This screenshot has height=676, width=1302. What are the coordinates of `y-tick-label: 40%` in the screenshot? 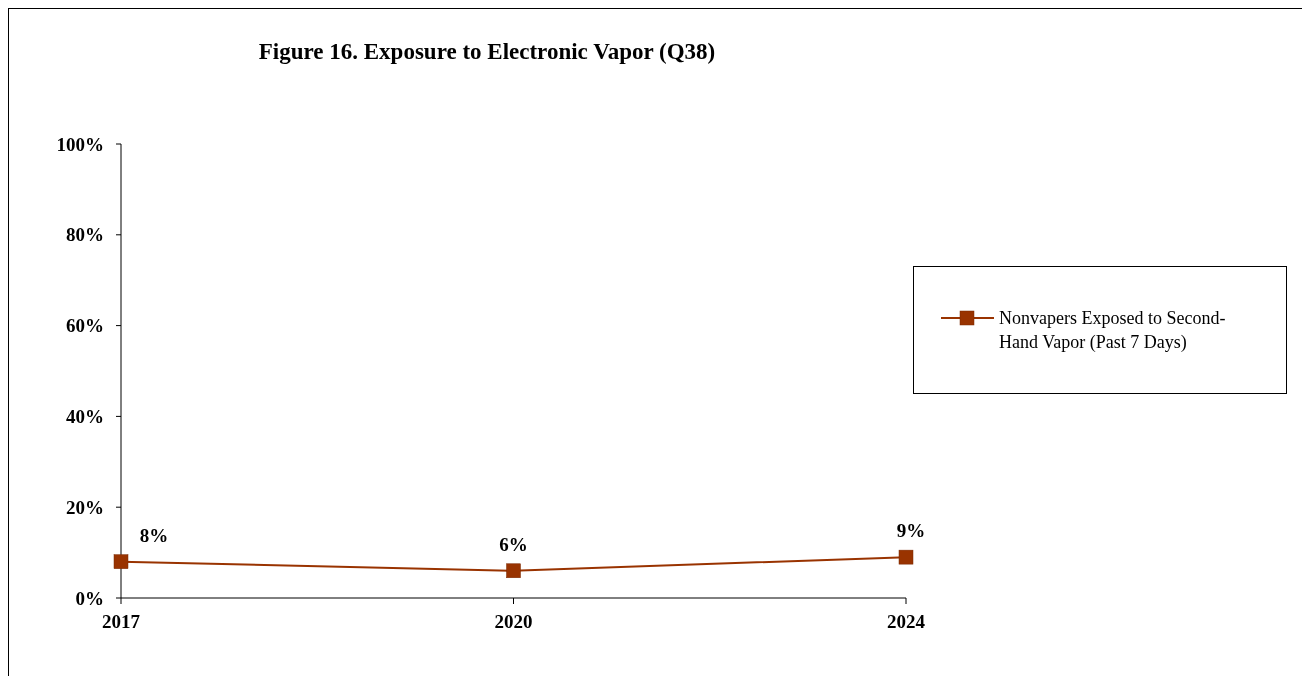 It's located at (85, 417).